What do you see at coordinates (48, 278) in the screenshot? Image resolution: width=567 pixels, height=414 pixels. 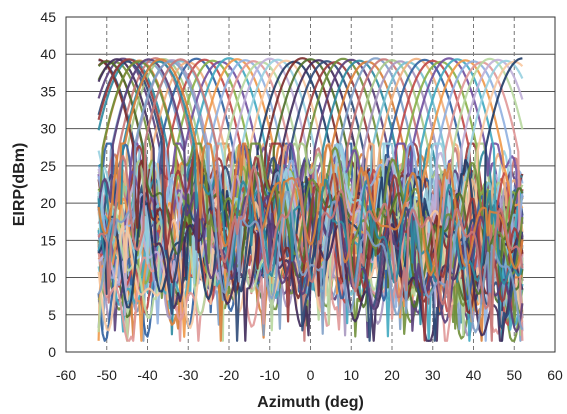 I see `y-tick-label: 10` at bounding box center [48, 278].